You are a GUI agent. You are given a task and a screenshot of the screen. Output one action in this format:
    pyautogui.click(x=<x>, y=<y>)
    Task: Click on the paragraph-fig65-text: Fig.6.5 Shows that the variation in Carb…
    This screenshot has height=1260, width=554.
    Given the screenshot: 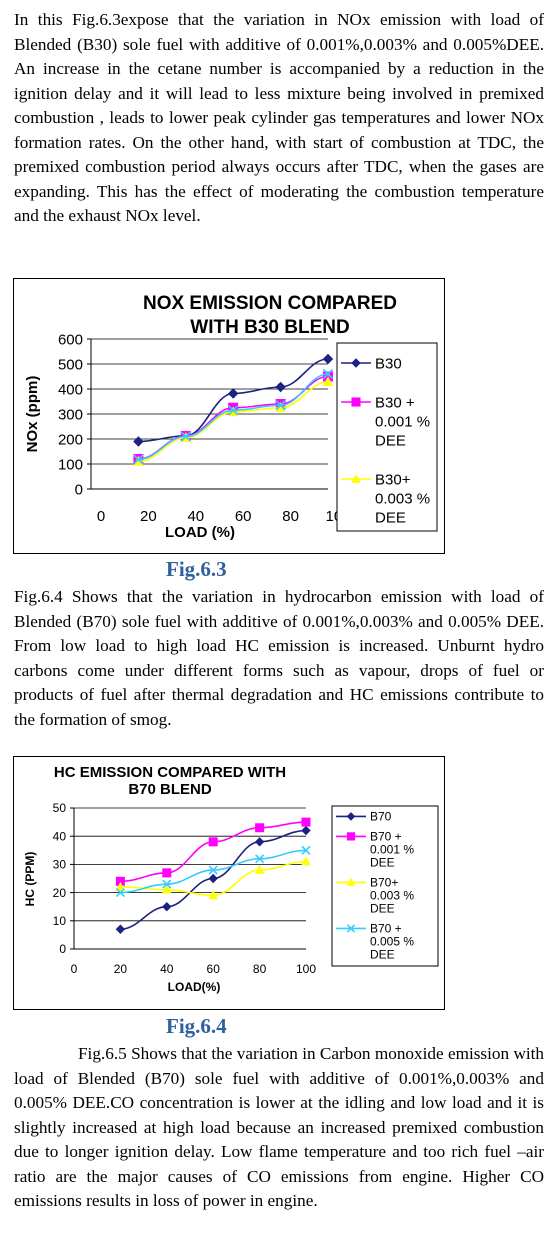 What is the action you would take?
    pyautogui.click(x=279, y=1127)
    